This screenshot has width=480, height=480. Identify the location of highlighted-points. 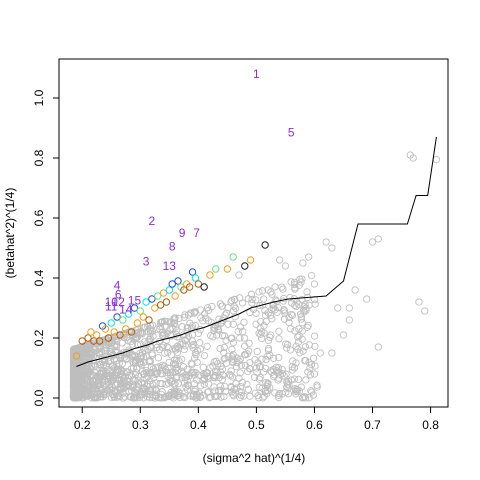
(170, 300).